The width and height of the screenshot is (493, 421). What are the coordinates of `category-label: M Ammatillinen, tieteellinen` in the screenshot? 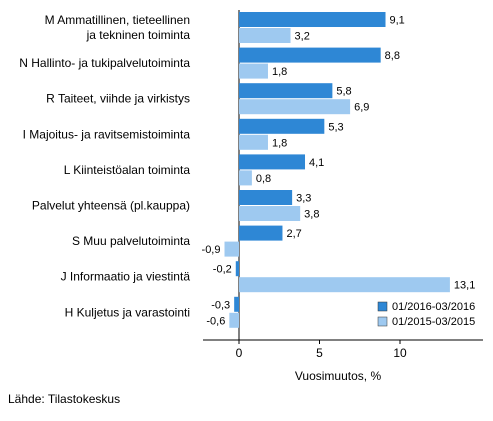 It's located at (117, 20).